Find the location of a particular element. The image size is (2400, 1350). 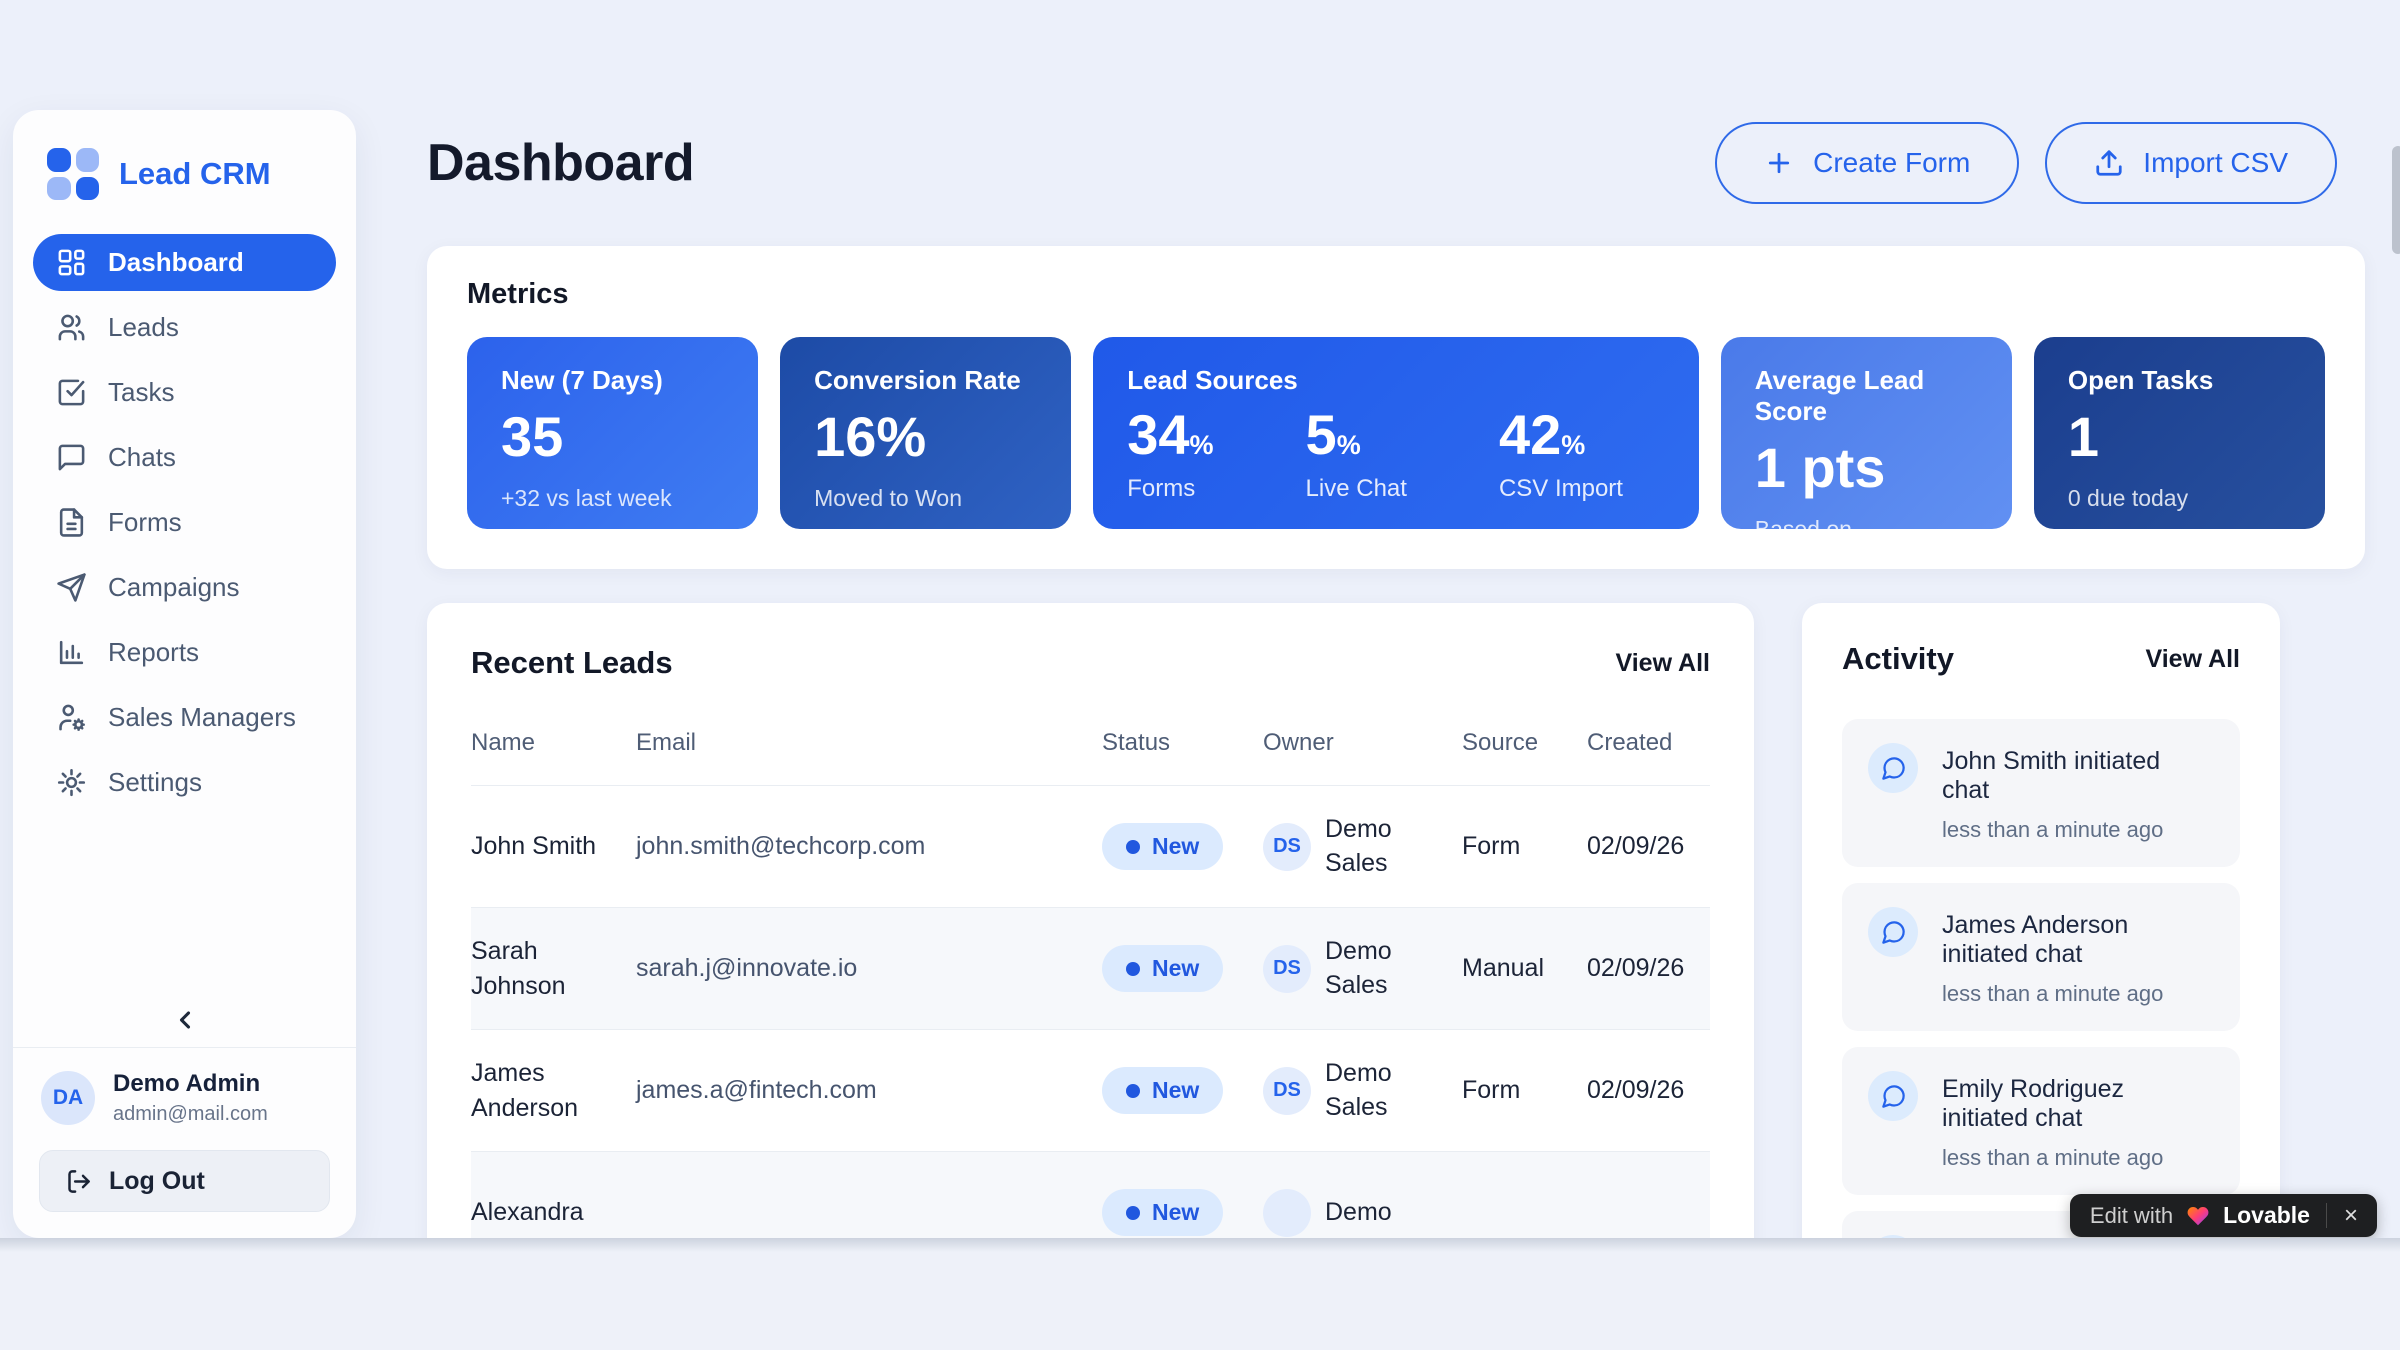

stat-label: Forms is located at coordinates (1161, 488).